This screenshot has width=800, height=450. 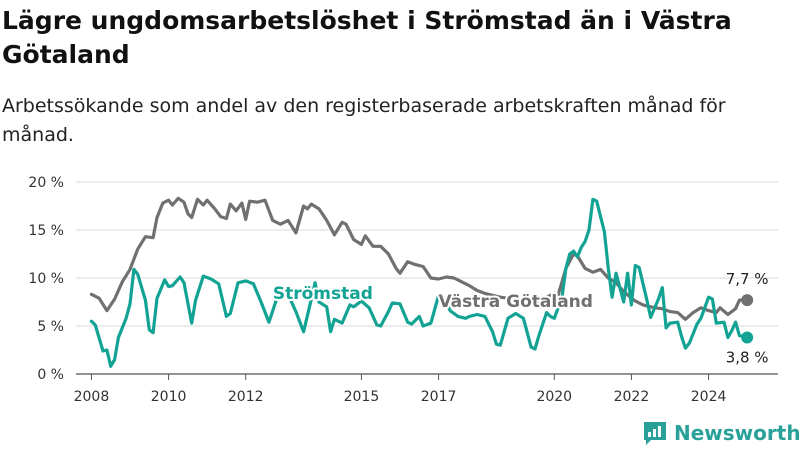 I want to click on brand-name: Newsworthy, so click(x=737, y=433).